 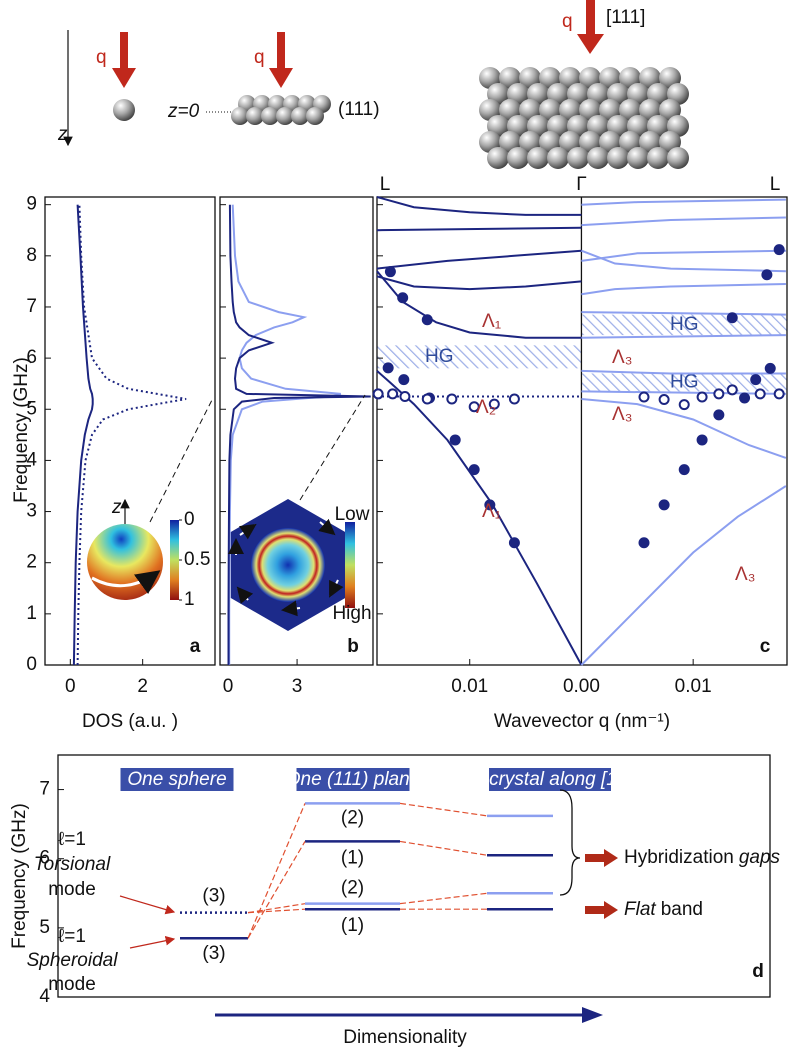 What do you see at coordinates (195, 646) in the screenshot?
I see `panel-label: a` at bounding box center [195, 646].